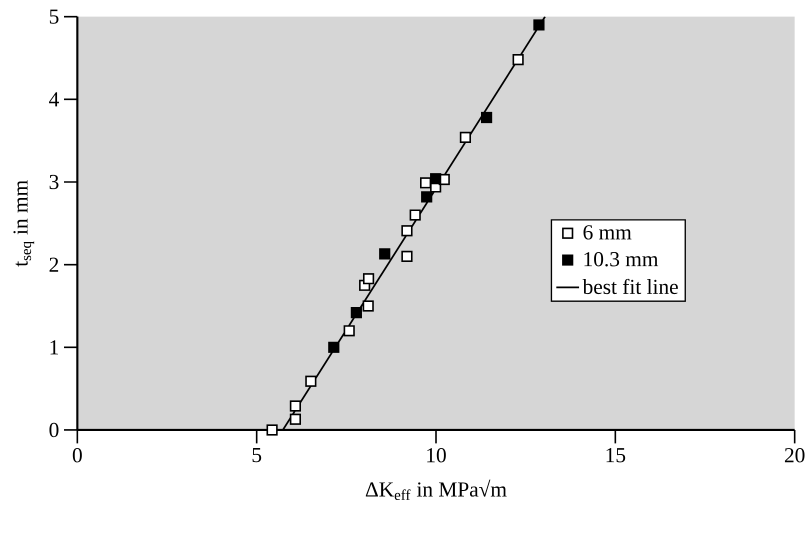 The image size is (809, 548). Describe the element at coordinates (23, 223) in the screenshot. I see `y-axis-title: t$_{seq}$ in mm` at that location.